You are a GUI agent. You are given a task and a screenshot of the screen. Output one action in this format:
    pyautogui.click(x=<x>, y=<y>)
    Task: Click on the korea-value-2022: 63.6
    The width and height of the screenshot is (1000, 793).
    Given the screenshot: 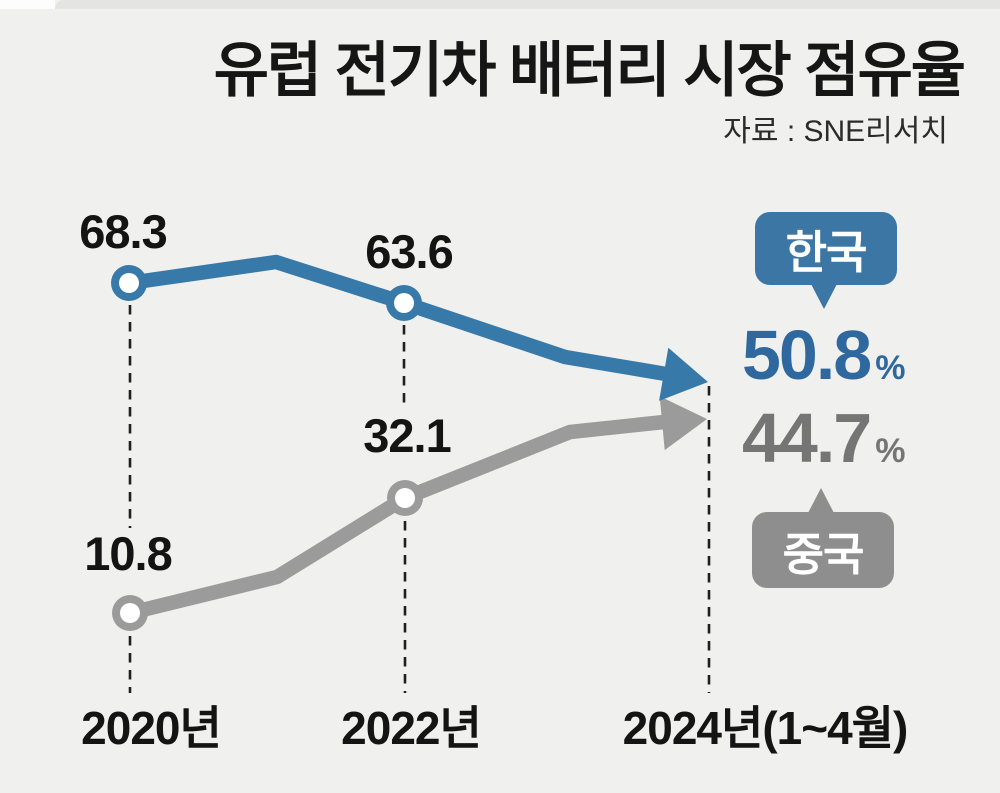 What is the action you would take?
    pyautogui.click(x=409, y=251)
    